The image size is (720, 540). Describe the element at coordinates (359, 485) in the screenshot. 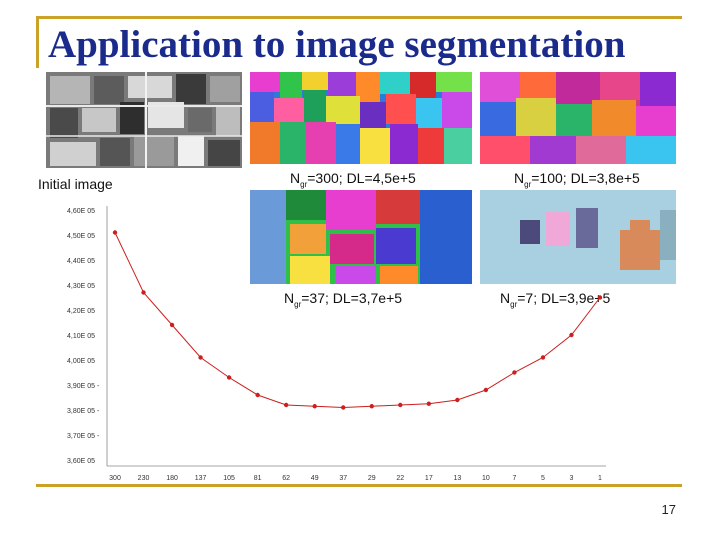

I see `footer-accent` at that location.